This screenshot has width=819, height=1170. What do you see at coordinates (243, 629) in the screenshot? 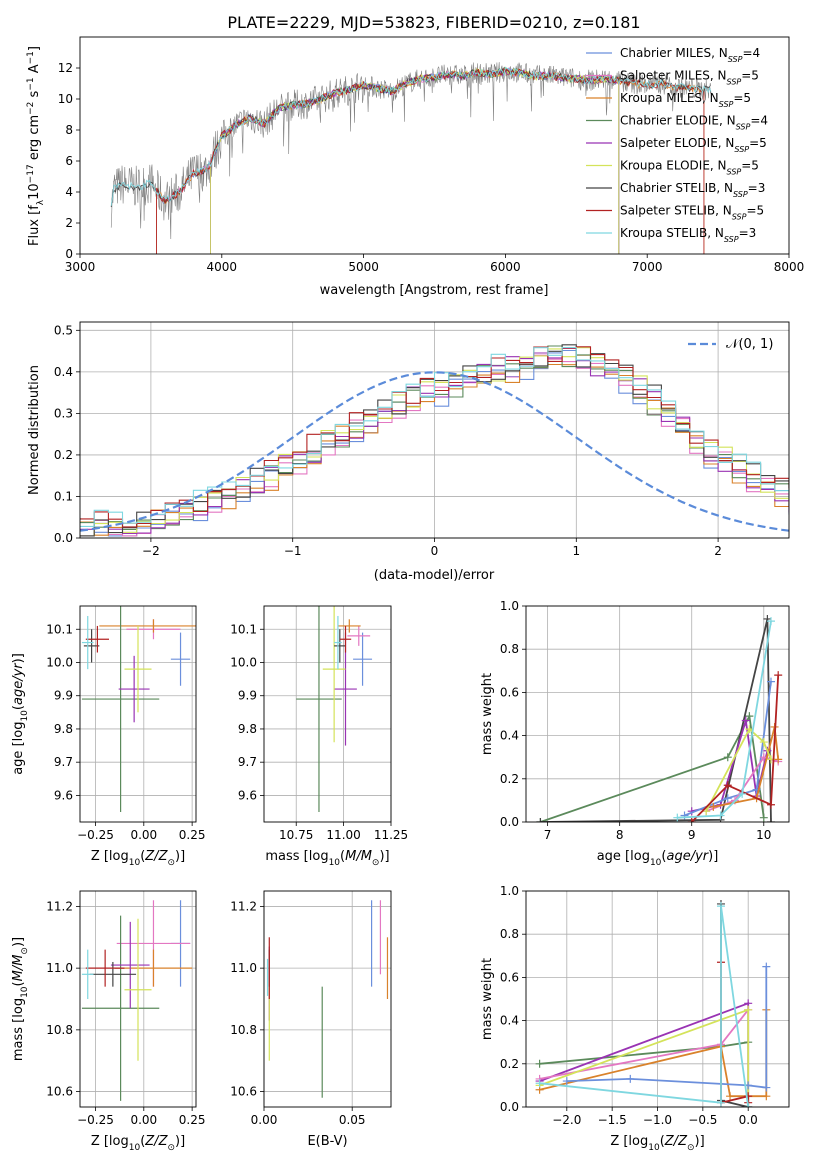
I see `y-tick-label: 10.1` at bounding box center [243, 629].